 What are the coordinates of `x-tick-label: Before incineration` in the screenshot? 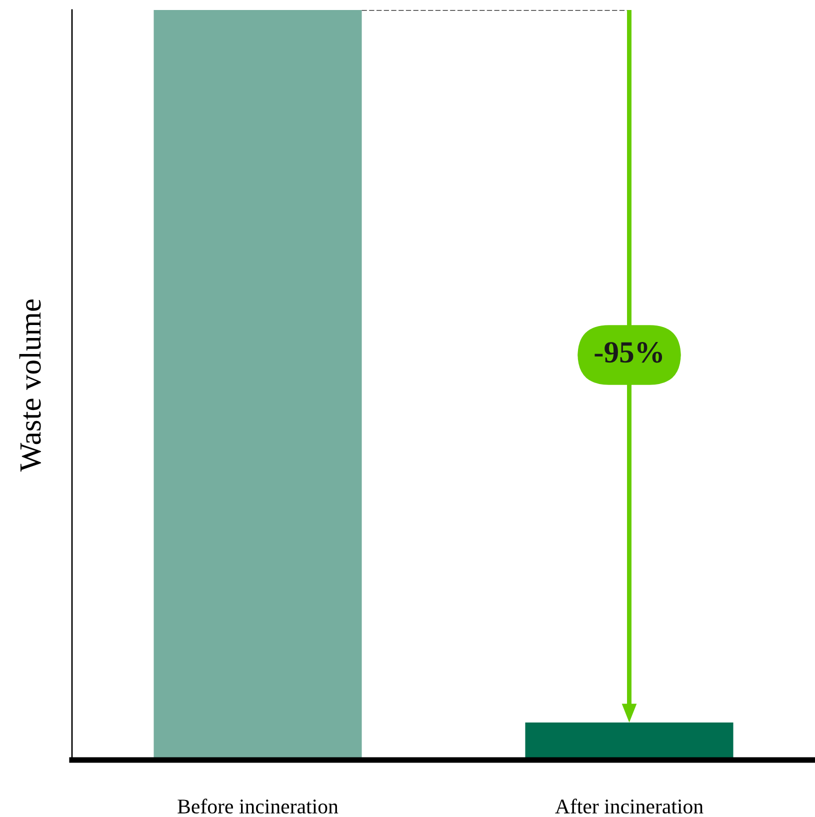 It's located at (258, 806).